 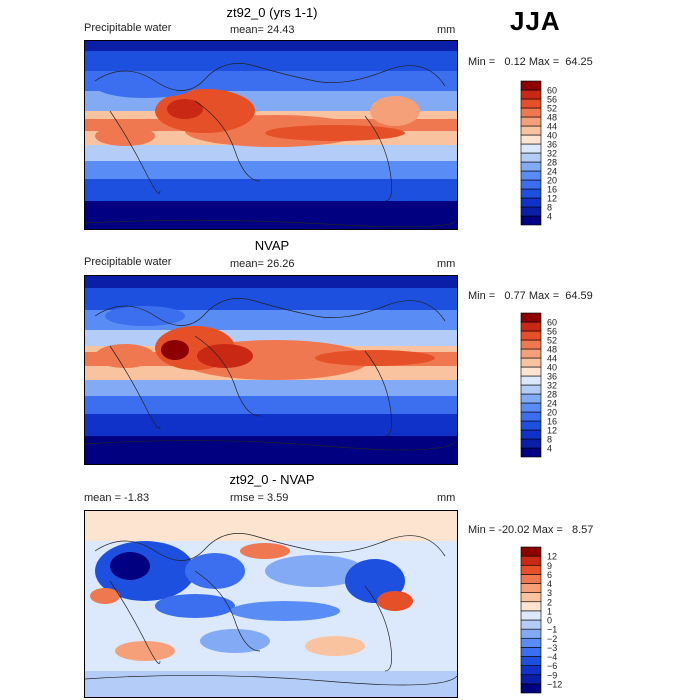 I want to click on colorbar-tick-label: 9, so click(x=549, y=566).